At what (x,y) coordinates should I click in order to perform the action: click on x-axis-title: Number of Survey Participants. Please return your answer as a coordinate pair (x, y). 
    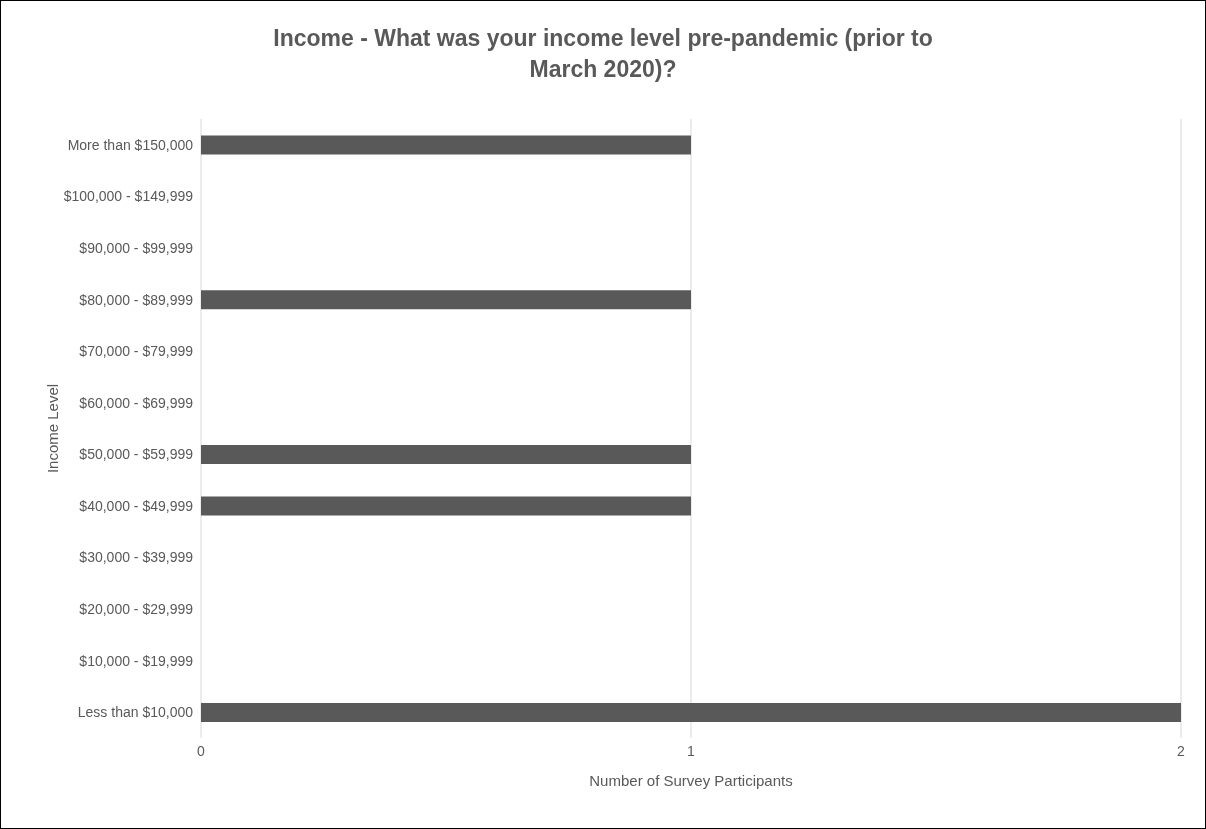
    Looking at the image, I should click on (691, 780).